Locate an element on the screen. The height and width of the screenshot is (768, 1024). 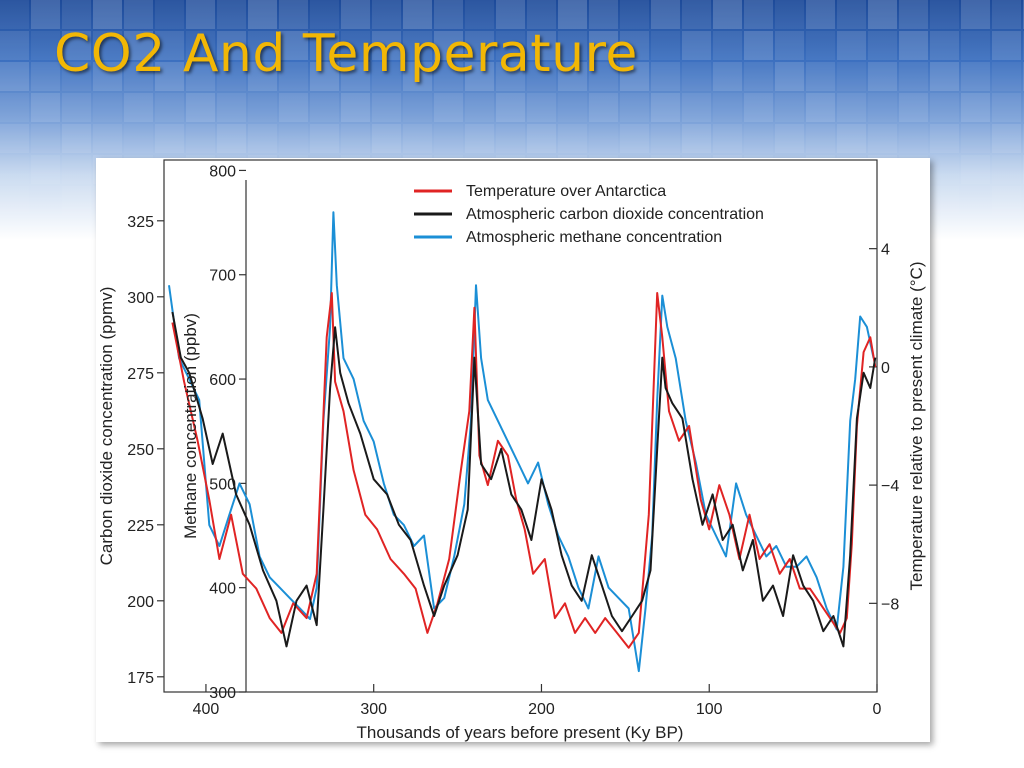
x-tick-label: 400 is located at coordinates (206, 709).